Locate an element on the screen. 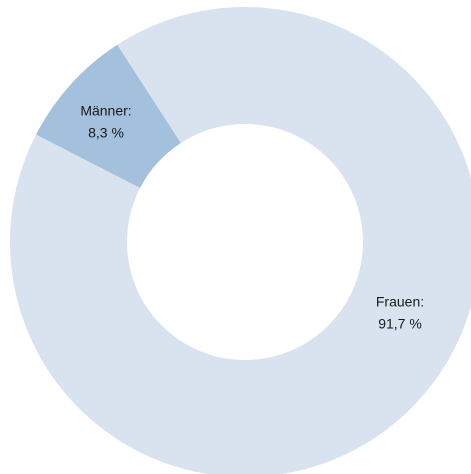 The height and width of the screenshot is (474, 471). slice-label: Männer: is located at coordinates (105, 111).